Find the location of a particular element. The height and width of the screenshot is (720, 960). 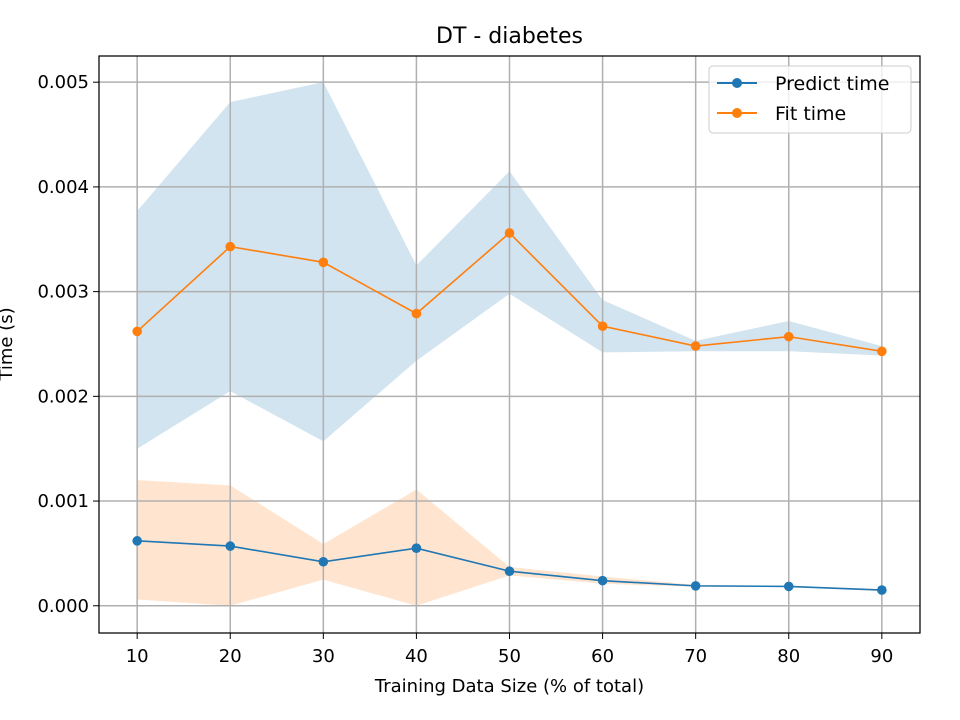

y-tick-label: 0.001 is located at coordinates (63, 501).